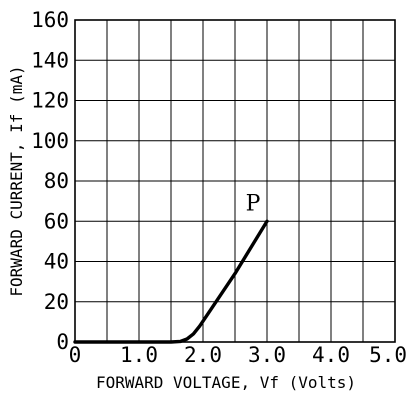 Image resolution: width=412 pixels, height=394 pixels. Describe the element at coordinates (267, 355) in the screenshot. I see `x-tick-label: 3.0` at that location.